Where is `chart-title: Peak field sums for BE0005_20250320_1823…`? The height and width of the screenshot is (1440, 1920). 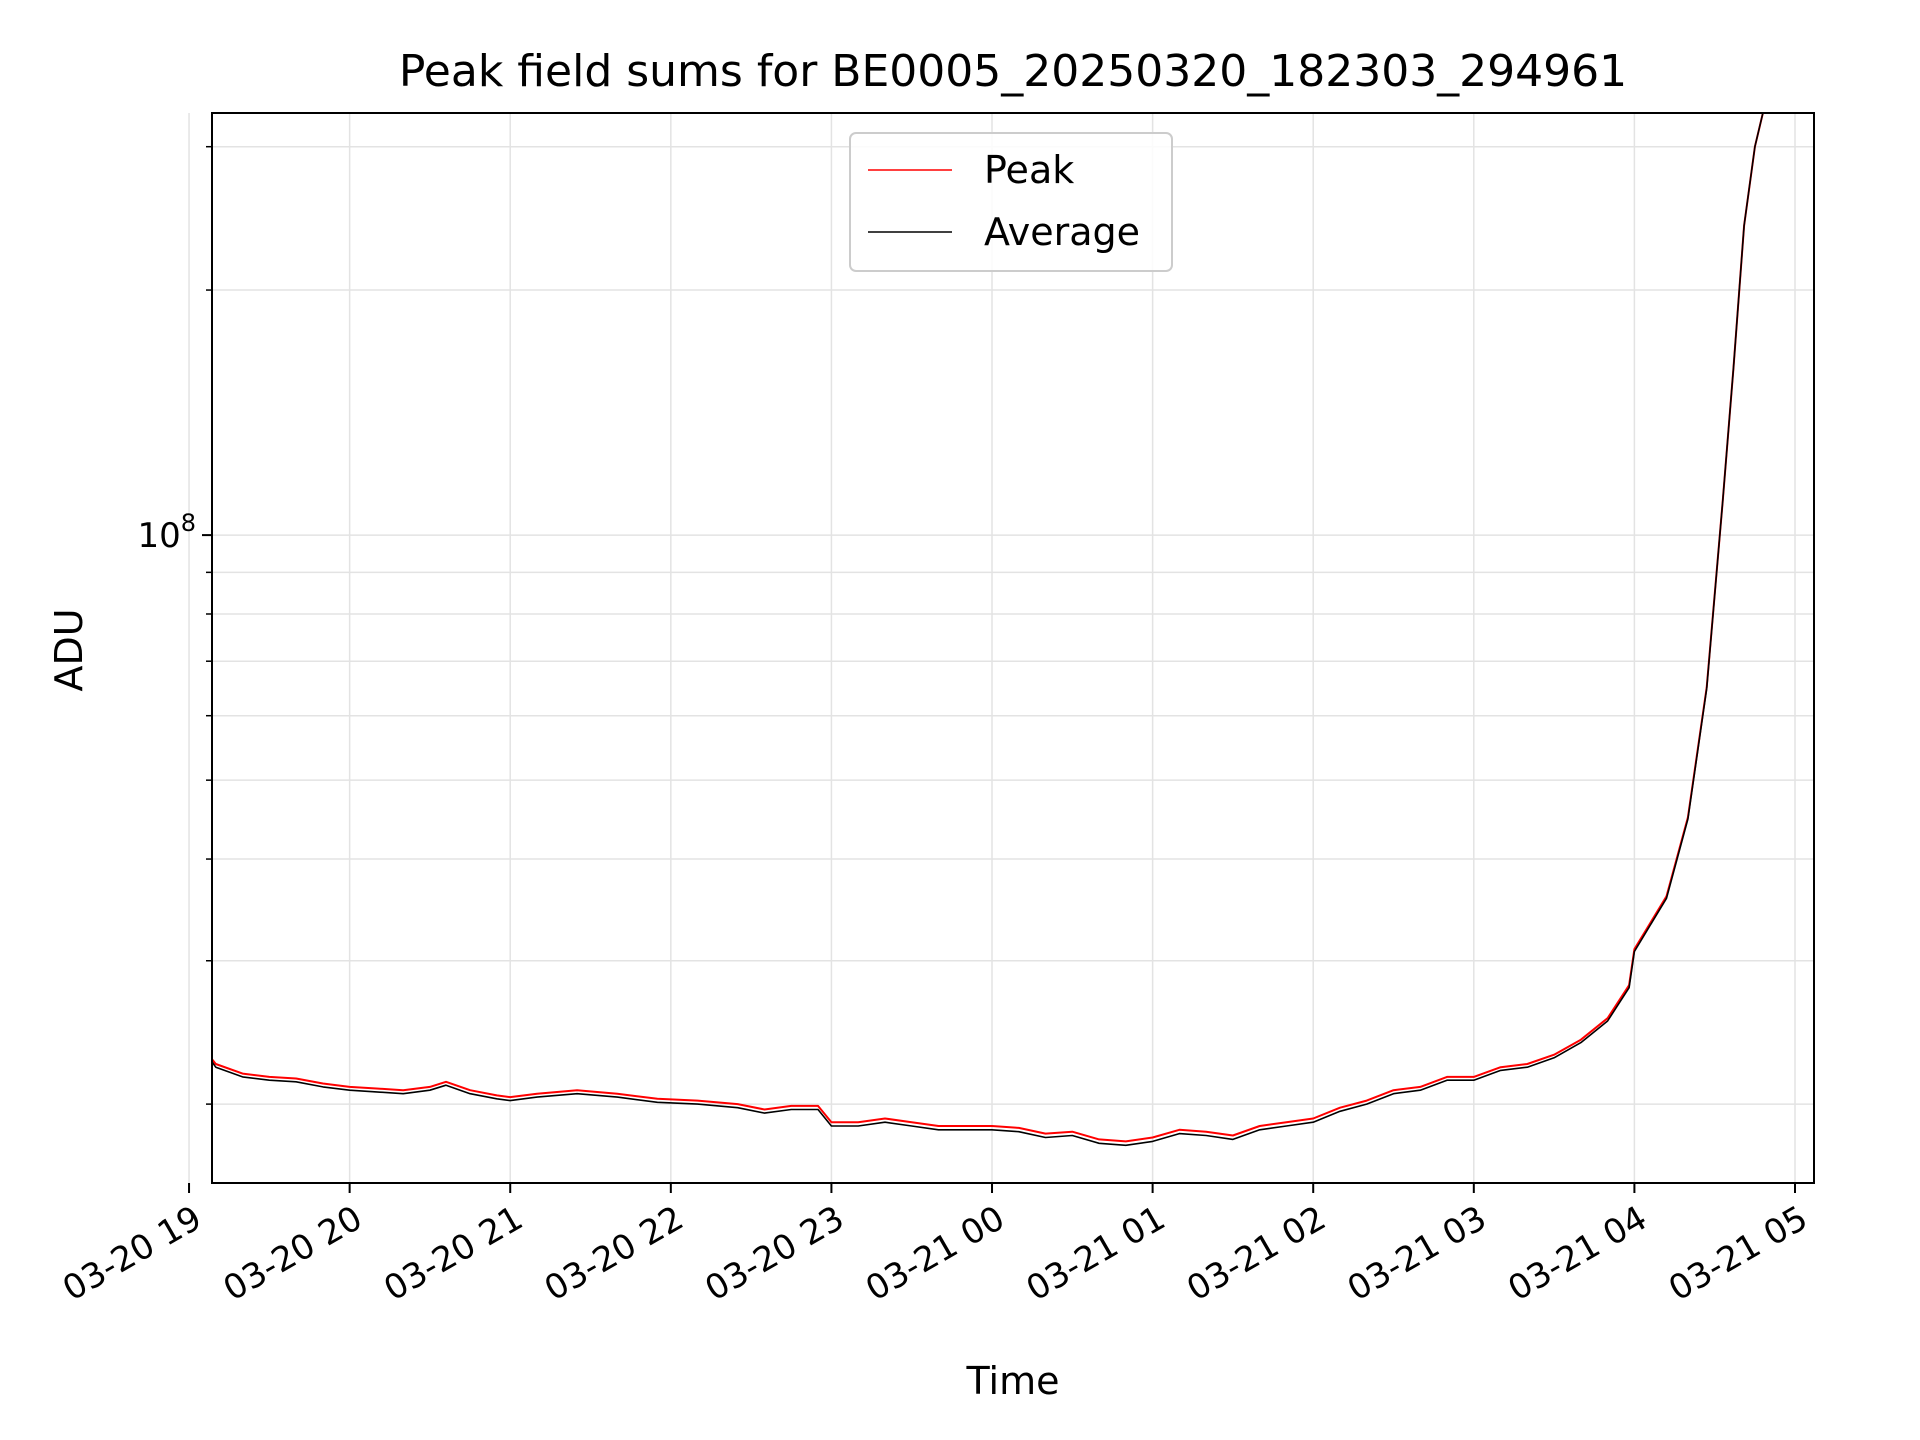 chart-title: Peak field sums for BE0005_20250320_1823… is located at coordinates (1013, 71).